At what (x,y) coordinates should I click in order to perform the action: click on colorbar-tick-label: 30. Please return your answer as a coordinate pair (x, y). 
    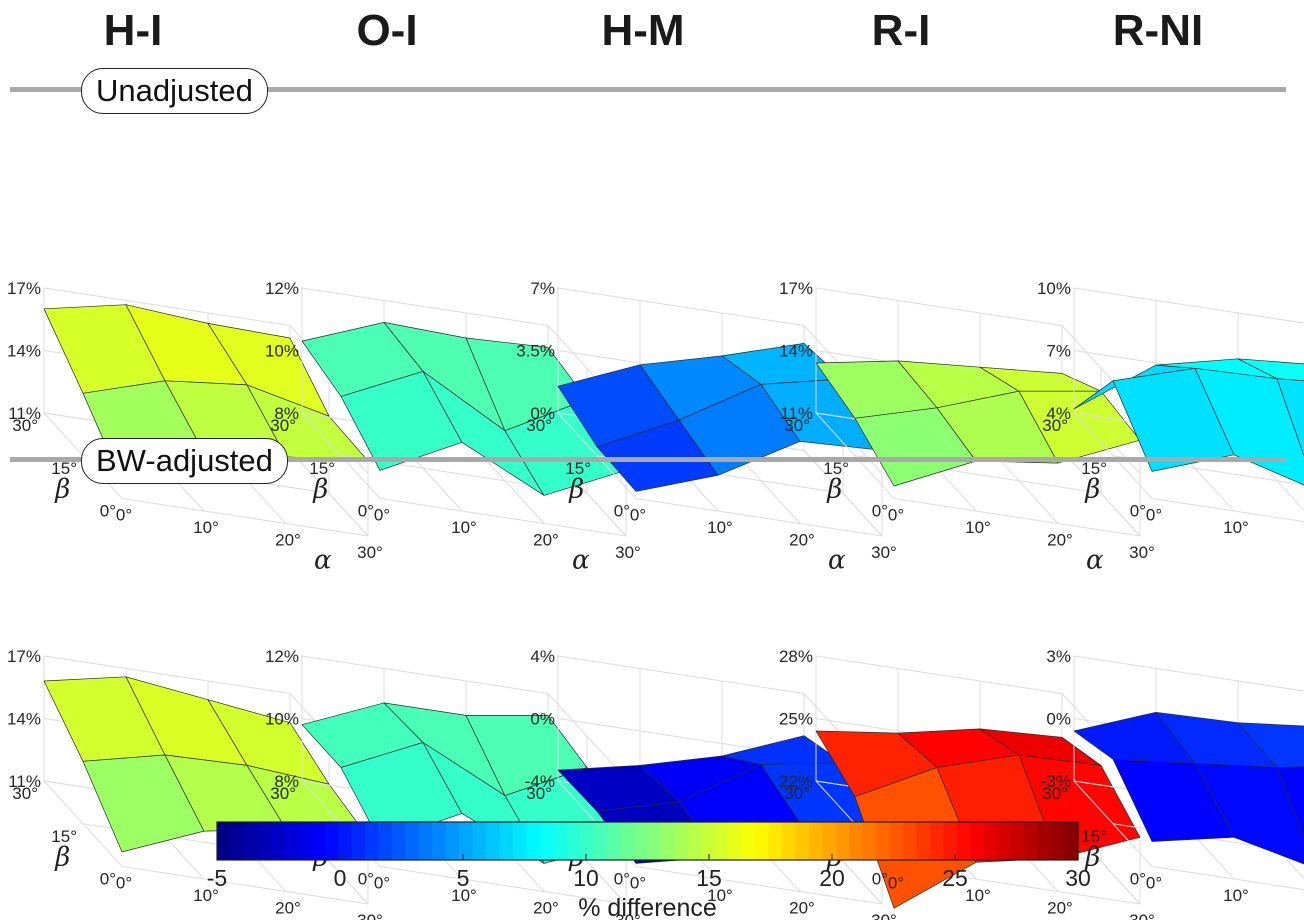
    Looking at the image, I should click on (1078, 878).